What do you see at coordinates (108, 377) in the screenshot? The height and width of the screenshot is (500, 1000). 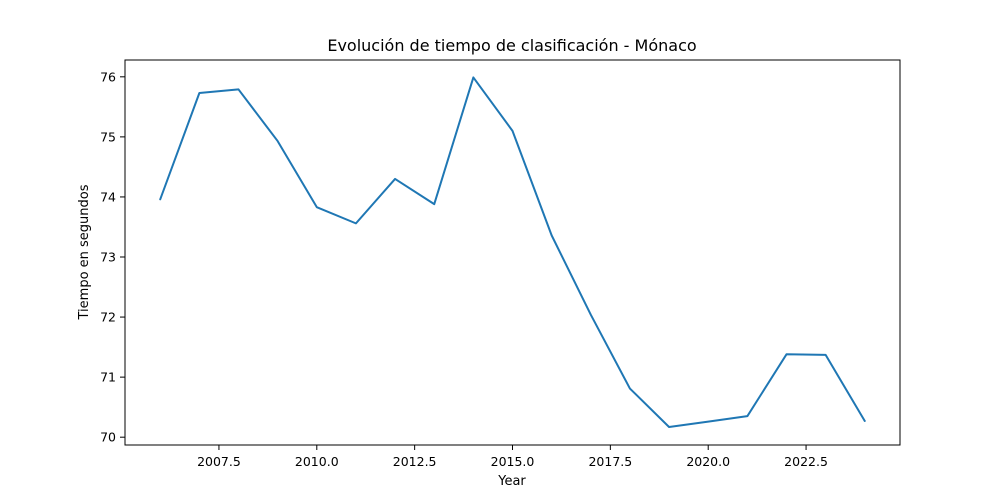 I see `y-tick-label: 71` at bounding box center [108, 377].